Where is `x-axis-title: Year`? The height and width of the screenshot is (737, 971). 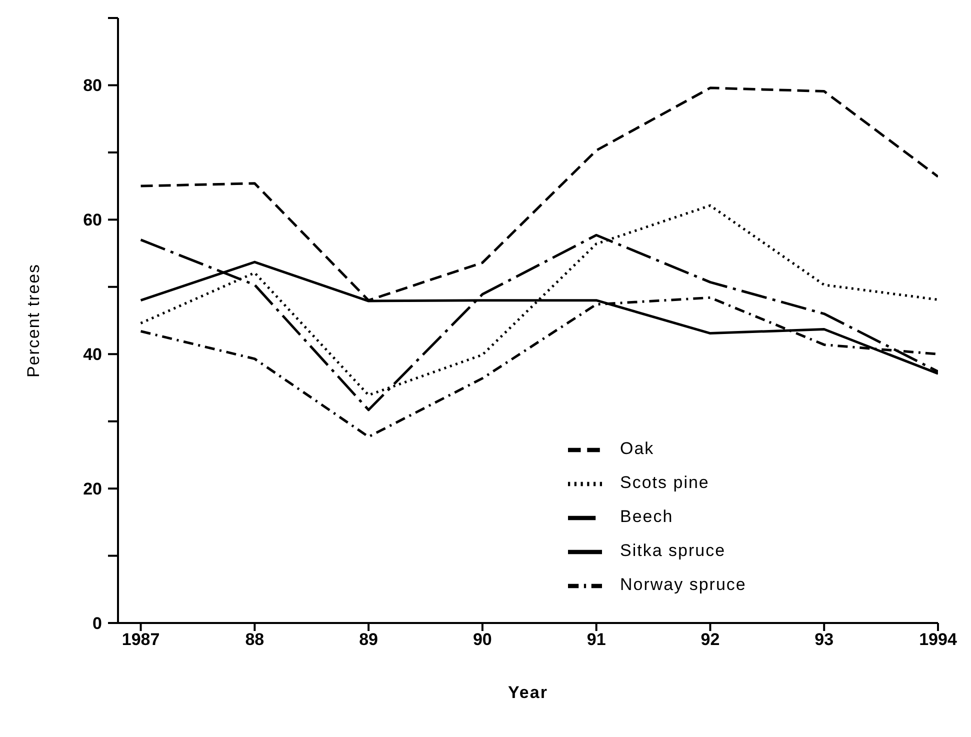
x-axis-title: Year is located at coordinates (528, 692).